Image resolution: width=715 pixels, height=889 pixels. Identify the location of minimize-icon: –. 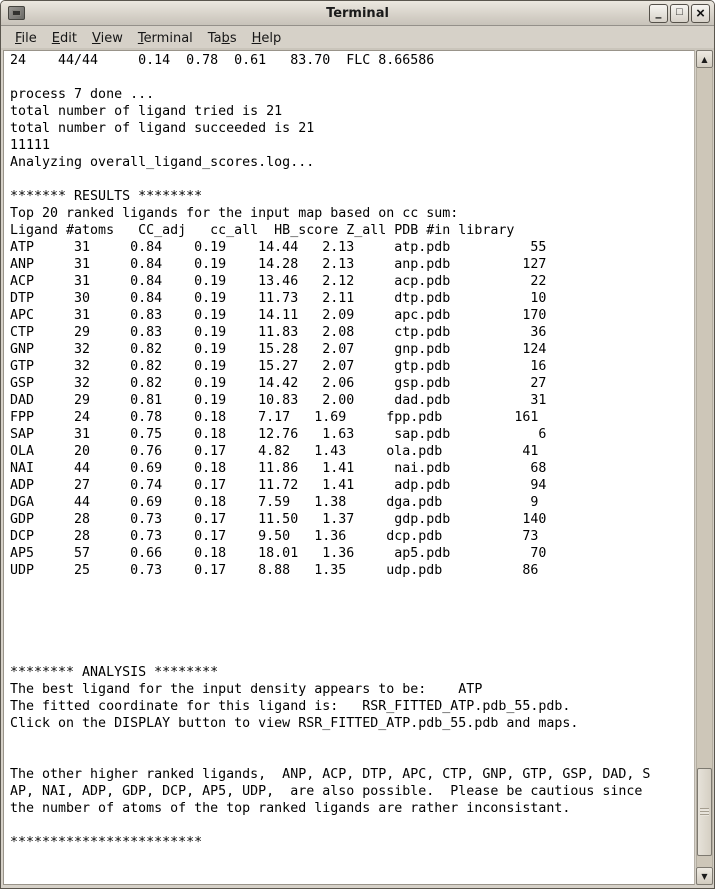
(658, 17).